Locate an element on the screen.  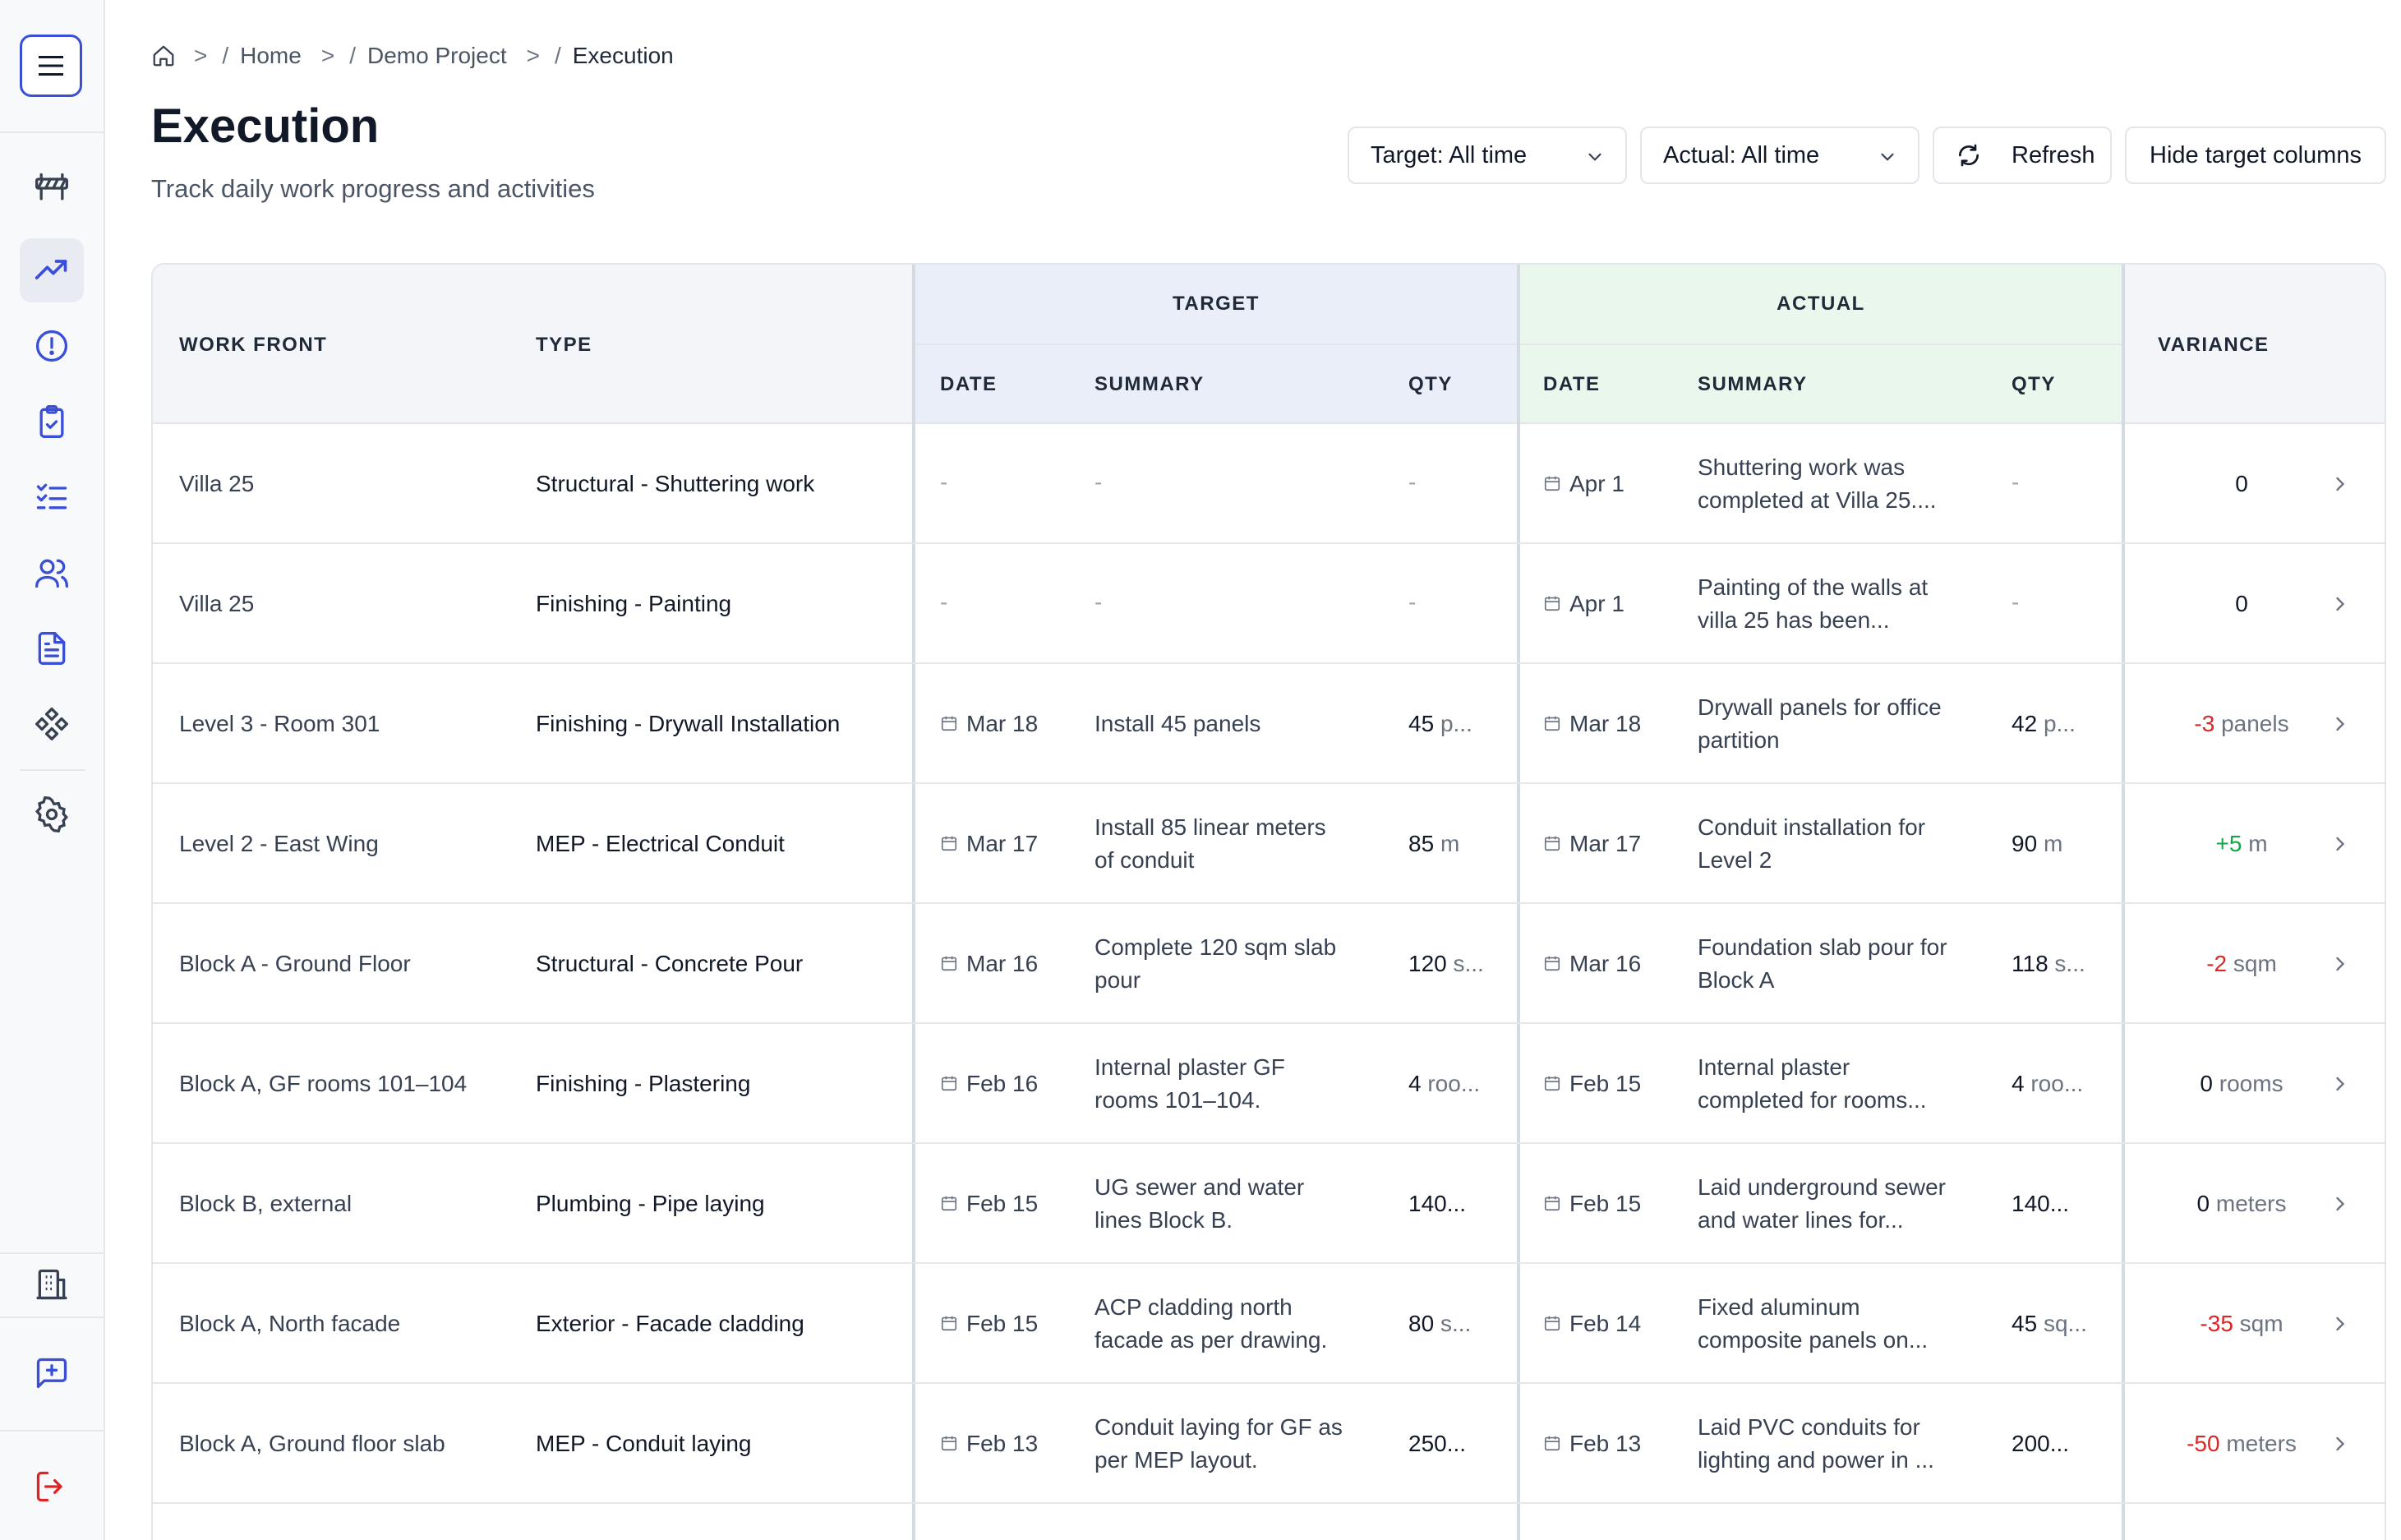
sidebar-item-components is located at coordinates (52, 724).